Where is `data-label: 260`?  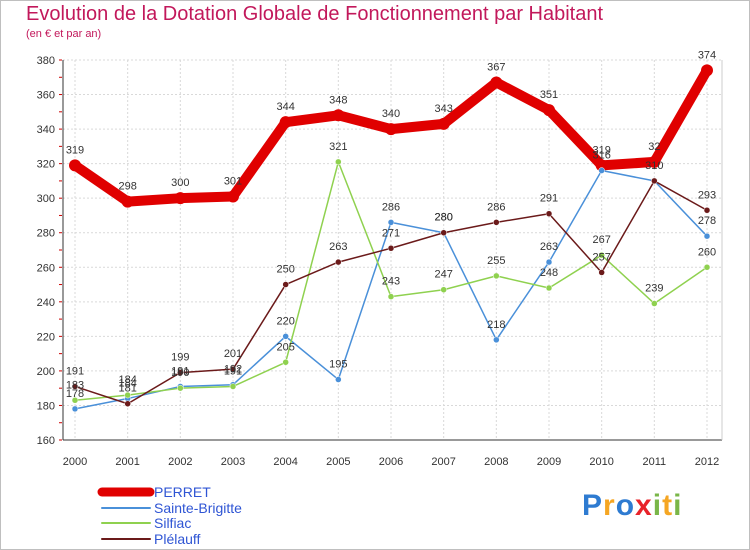
data-label: 260 is located at coordinates (707, 252).